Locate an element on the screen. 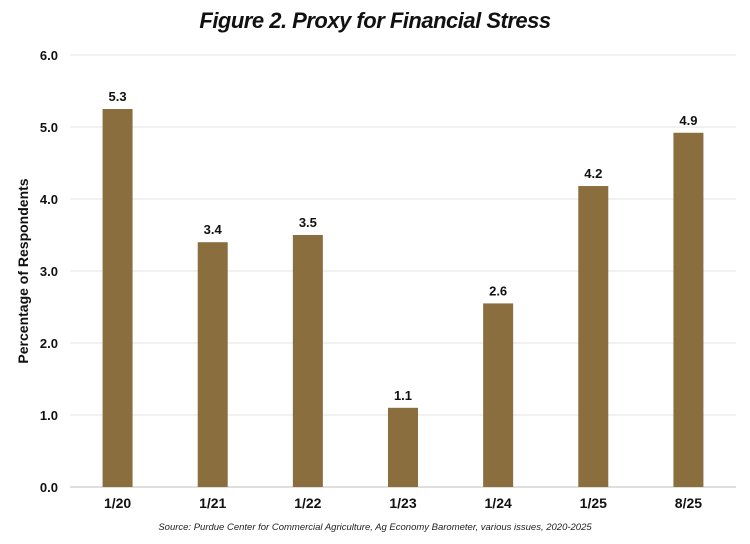 This screenshot has height=544, width=750. x-tick-label: 1/24 is located at coordinates (498, 503).